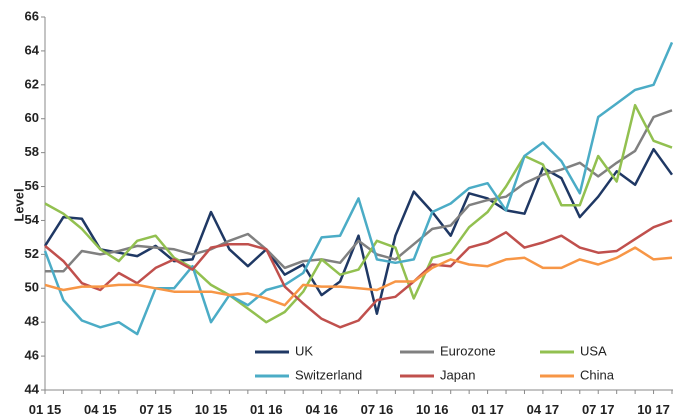  What do you see at coordinates (377, 408) in the screenshot?
I see `x-tick-label: 07 16` at bounding box center [377, 408].